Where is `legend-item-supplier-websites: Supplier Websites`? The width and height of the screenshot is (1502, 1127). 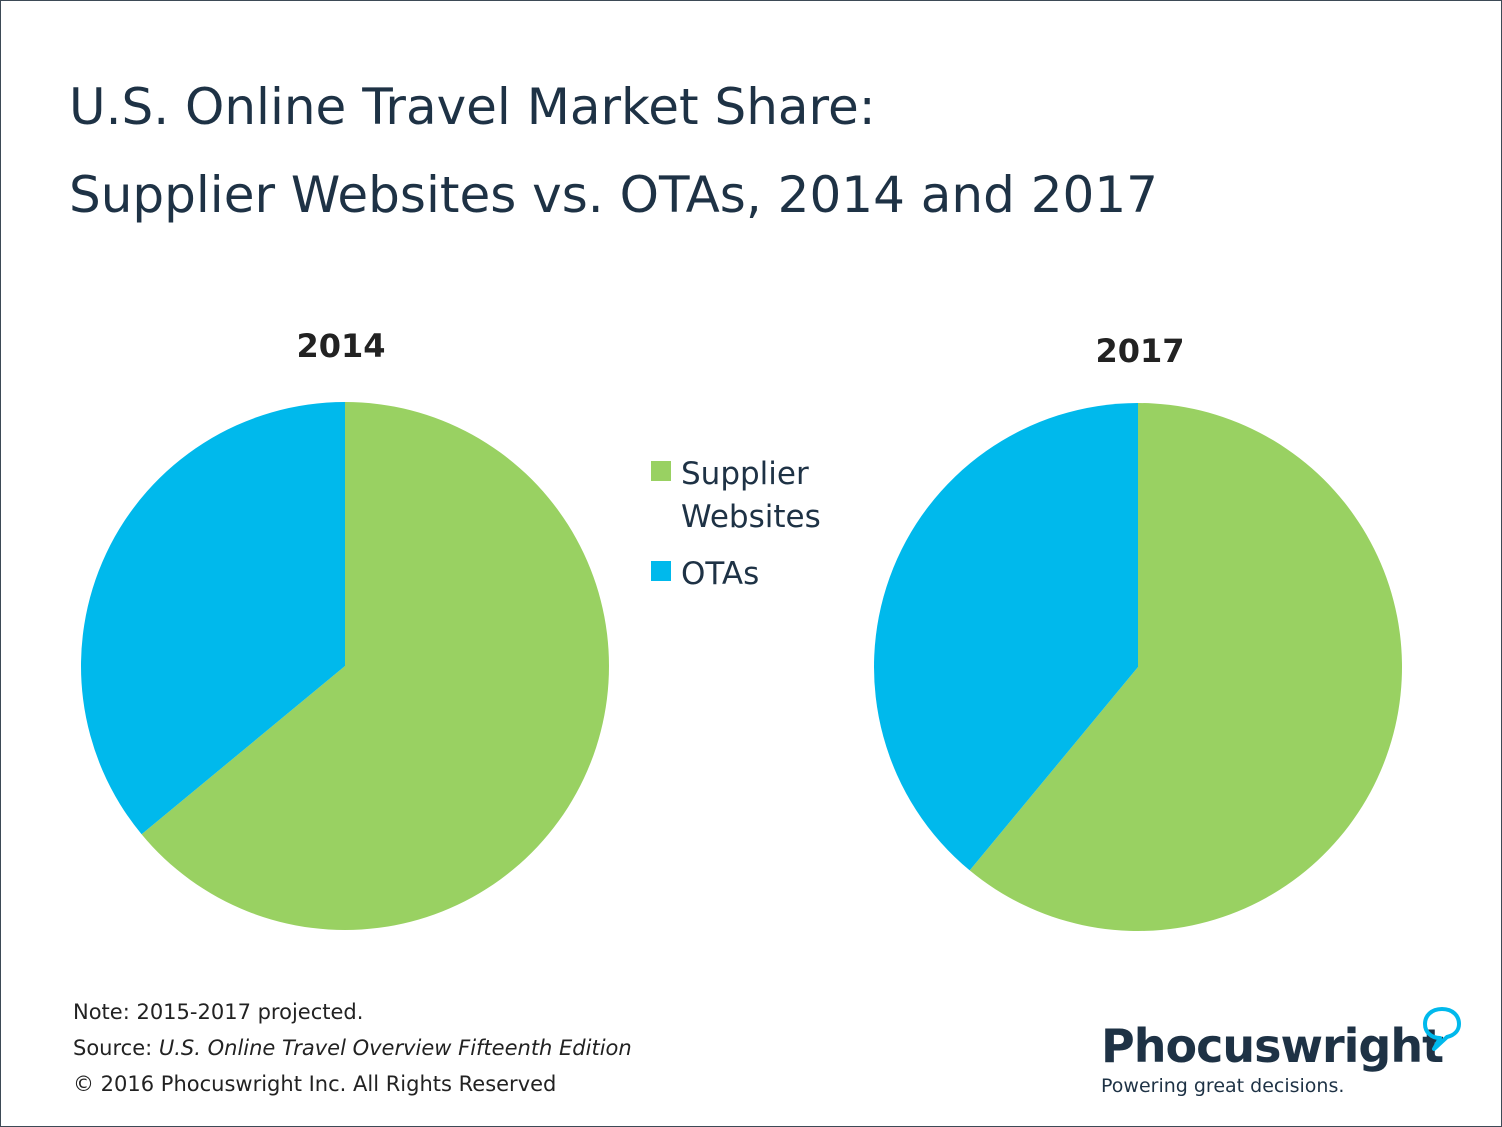 legend-item-supplier-websites: Supplier Websites is located at coordinates (751, 496).